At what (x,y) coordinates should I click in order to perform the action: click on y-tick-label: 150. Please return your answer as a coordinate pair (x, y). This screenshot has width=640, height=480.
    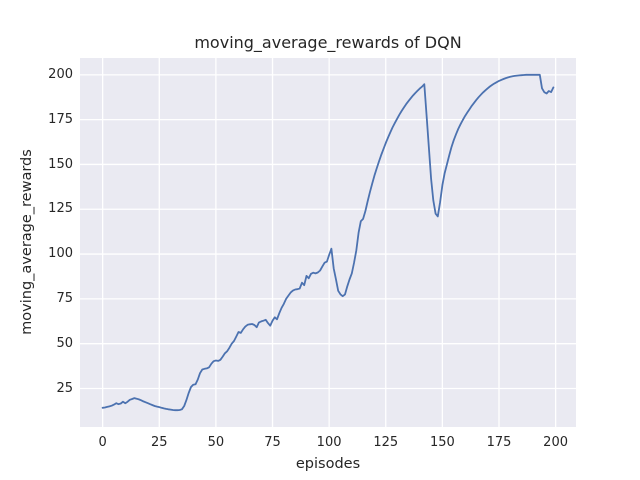
    Looking at the image, I should click on (60, 164).